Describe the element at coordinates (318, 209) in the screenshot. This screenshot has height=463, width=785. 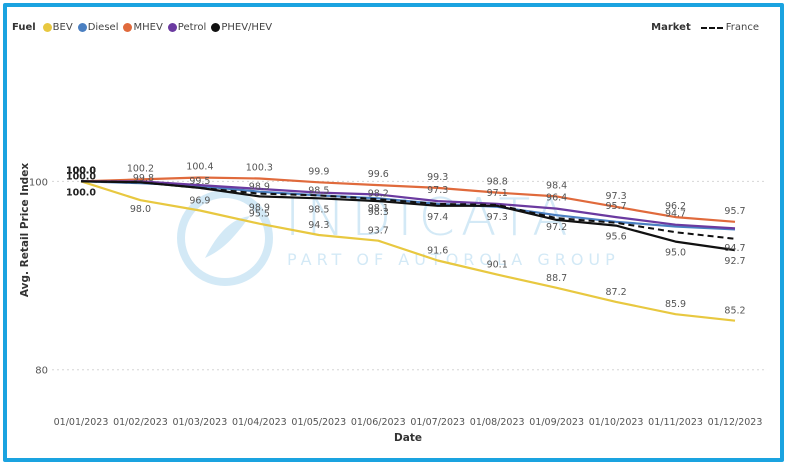
I see `data-label-phev-hev: 98.5` at that location.